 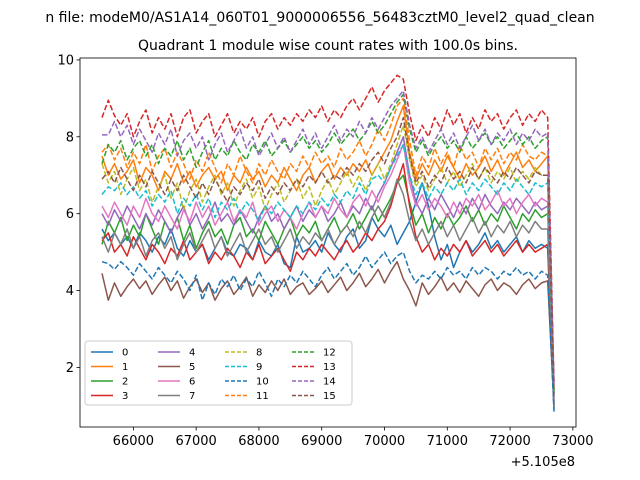 What do you see at coordinates (329, 396) in the screenshot?
I see `legend-label-15: 15` at bounding box center [329, 396].